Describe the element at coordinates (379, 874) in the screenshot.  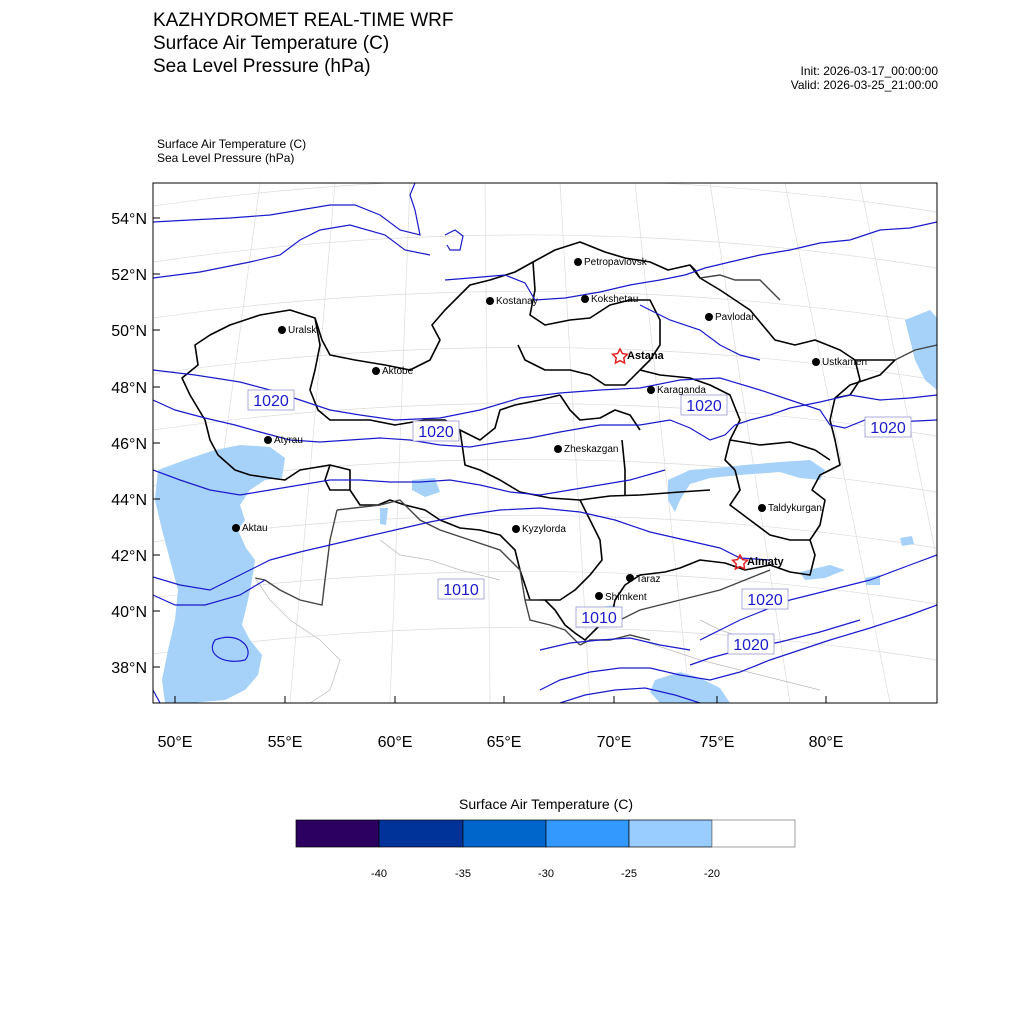
I see `colorbar-tick-label: -40` at that location.